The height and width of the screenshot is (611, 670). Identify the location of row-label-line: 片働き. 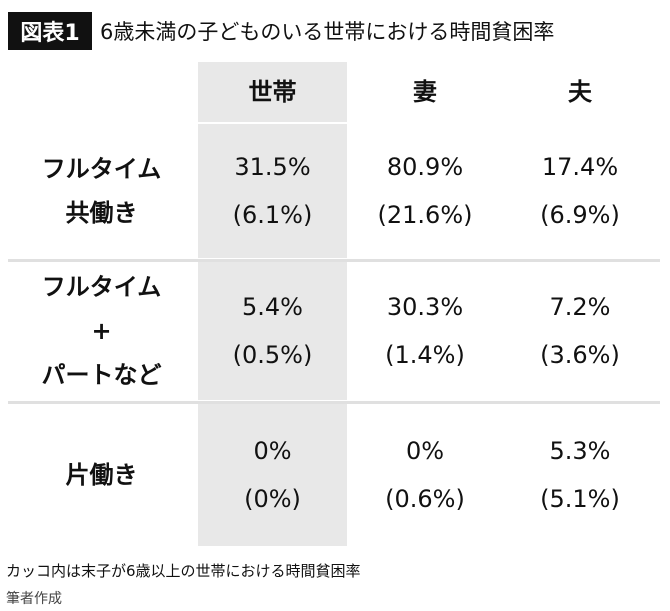
(101, 475).